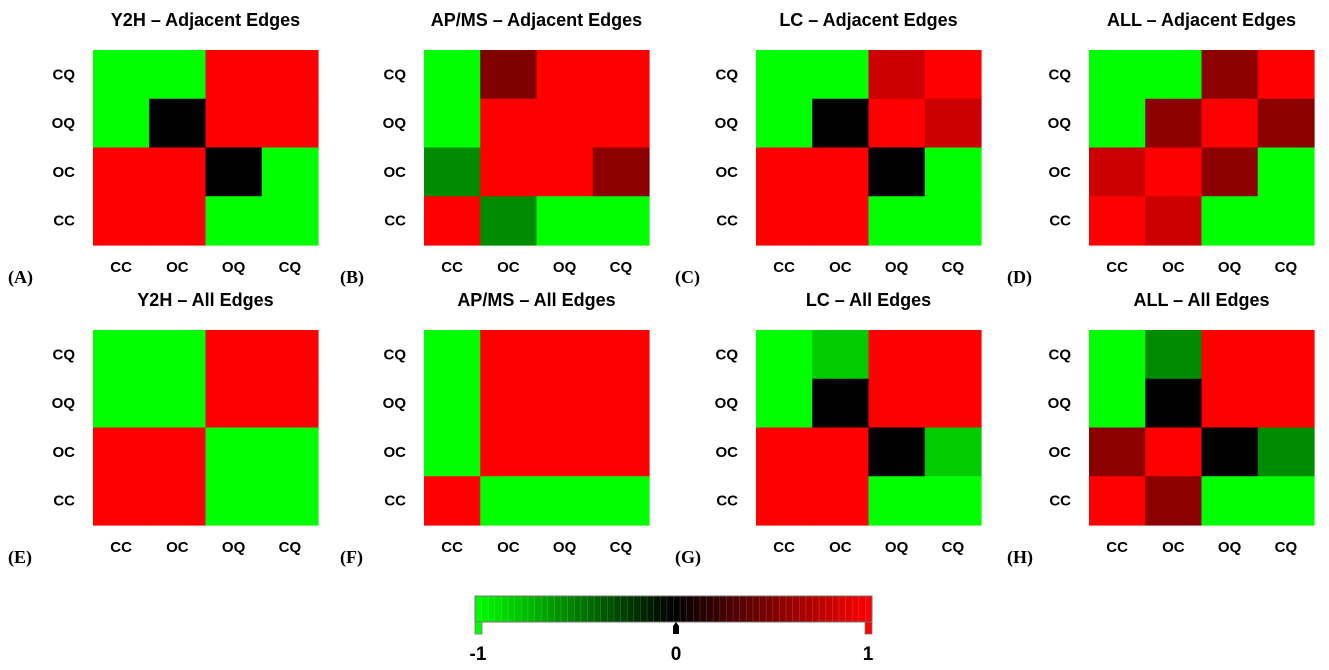 The height and width of the screenshot is (670, 1329). Describe the element at coordinates (205, 20) in the screenshot. I see `panel-title: Y2H – Adjacent Edges` at that location.